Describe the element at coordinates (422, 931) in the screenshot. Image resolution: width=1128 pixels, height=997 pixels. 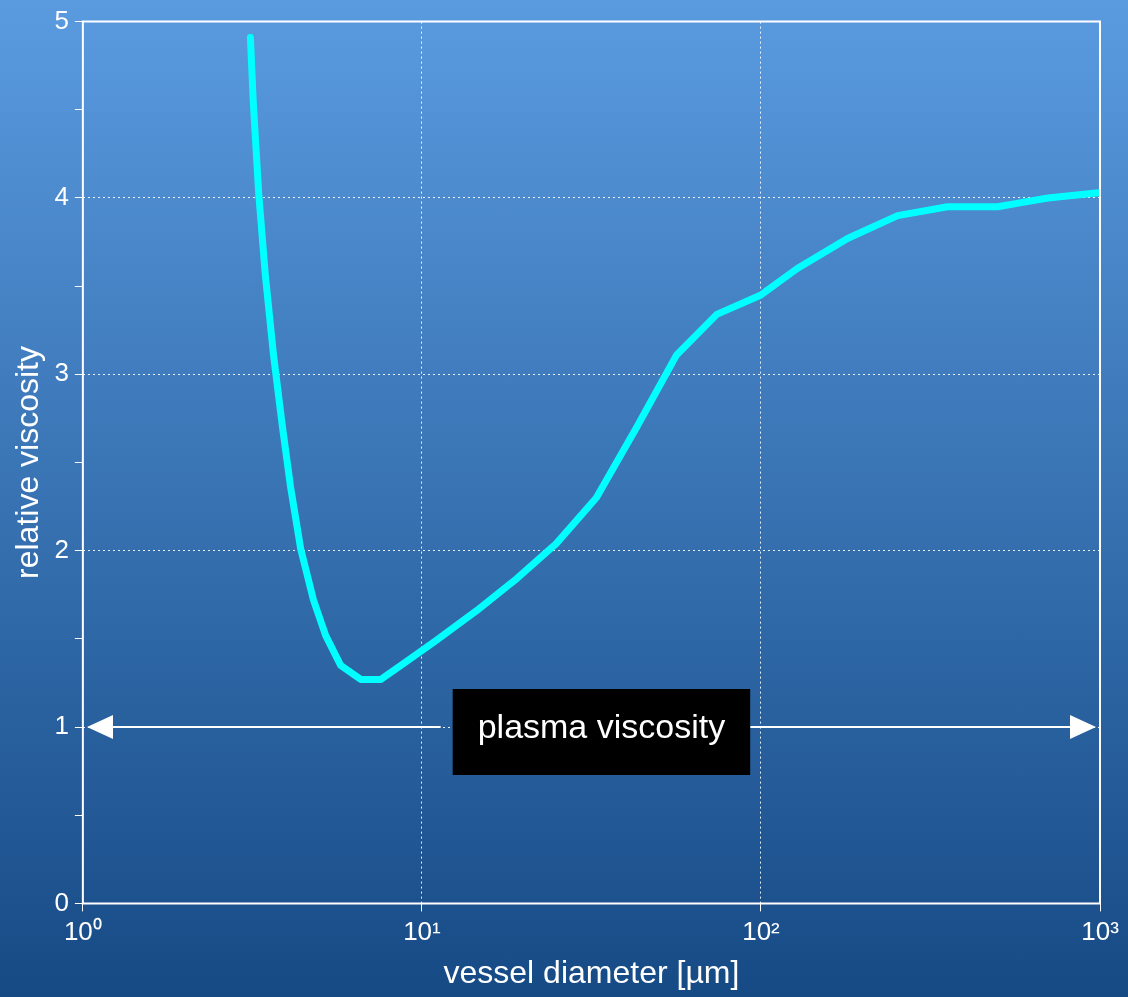
I see `x-tick-label: 10¹` at that location.